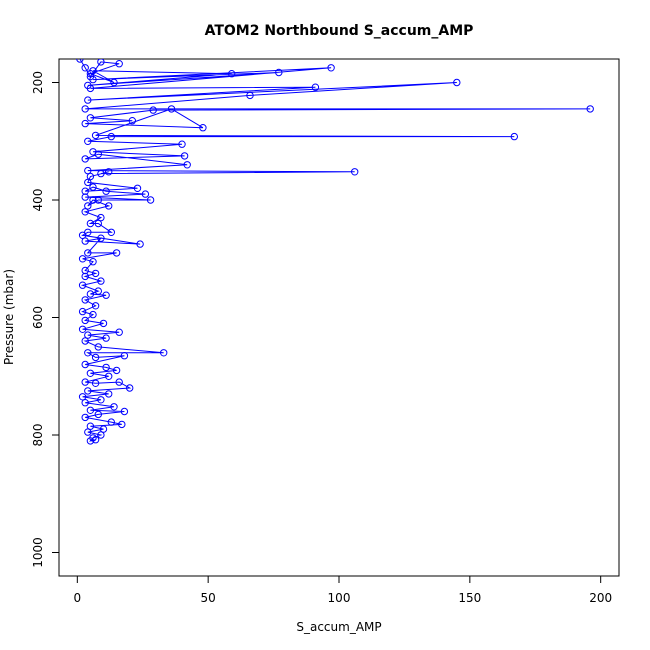 The height and width of the screenshot is (650, 650). Describe the element at coordinates (339, 31) in the screenshot. I see `chart-title: ATOM2 Northbound S_accum_AMP` at that location.